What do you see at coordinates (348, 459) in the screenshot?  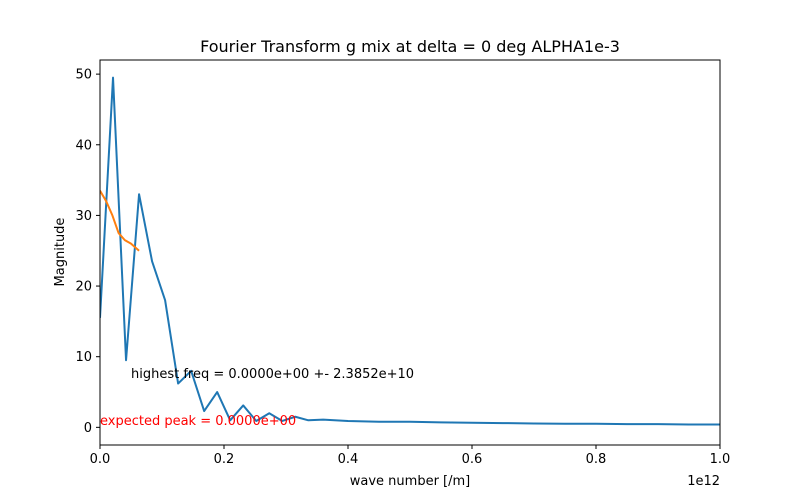 I see `x-tick-label: 0.4` at bounding box center [348, 459].